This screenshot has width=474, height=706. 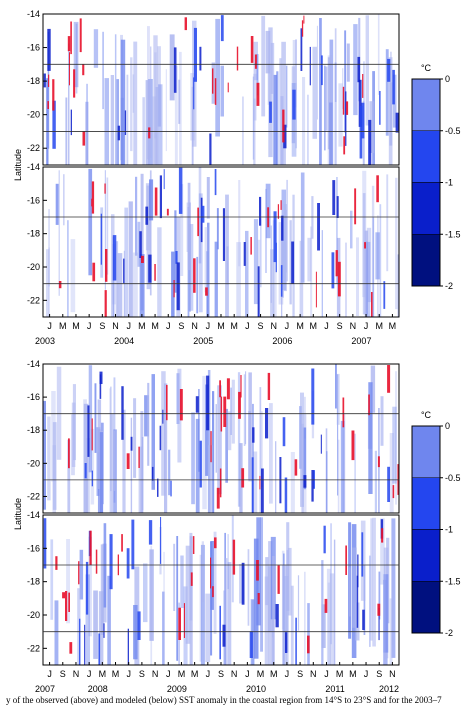 What do you see at coordinates (124, 341) in the screenshot?
I see `x-year-label: 2004` at bounding box center [124, 341].